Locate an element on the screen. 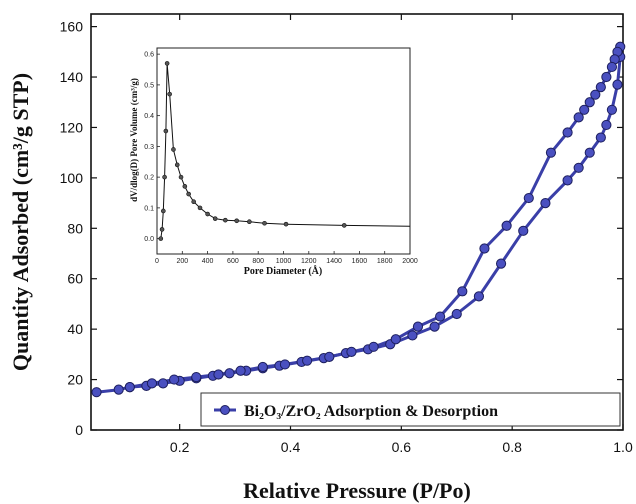 This screenshot has width=636, height=504. inset-y-tick-label: 0.1 is located at coordinates (149, 208).